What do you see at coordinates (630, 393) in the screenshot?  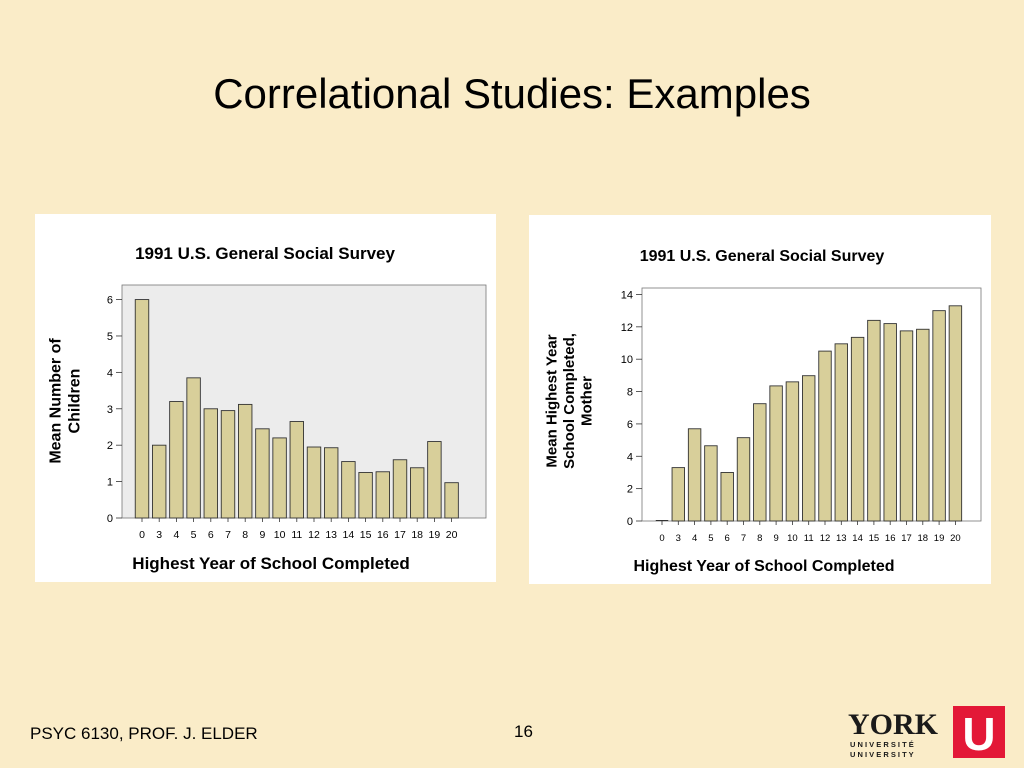 I see `y-tick-label: 8` at bounding box center [630, 393].